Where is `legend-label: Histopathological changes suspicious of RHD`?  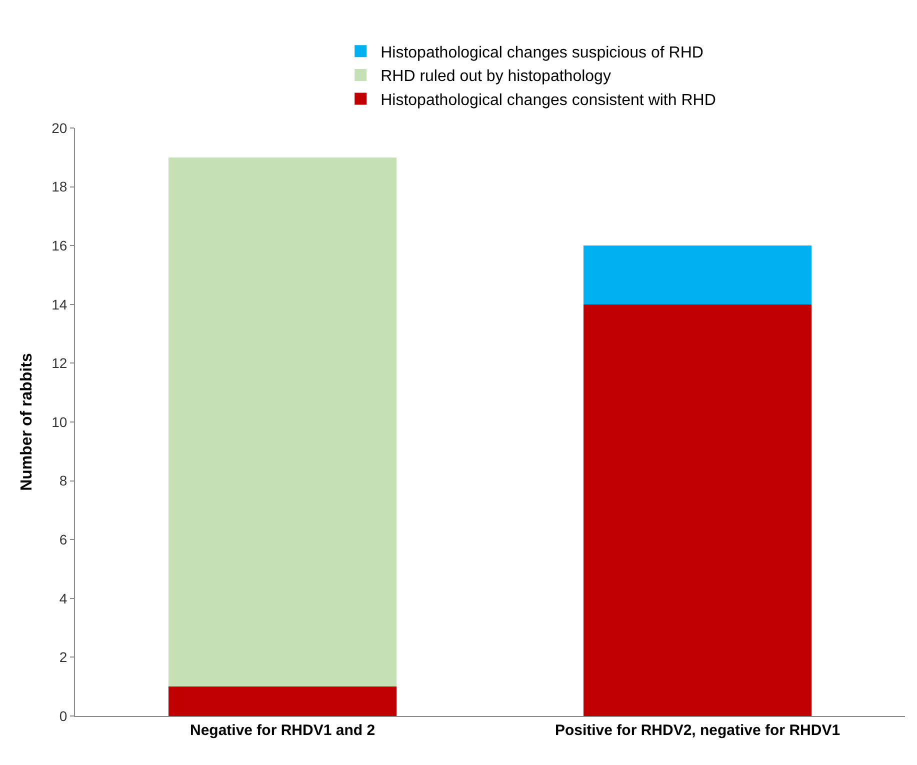 legend-label: Histopathological changes suspicious of RHD is located at coordinates (542, 53).